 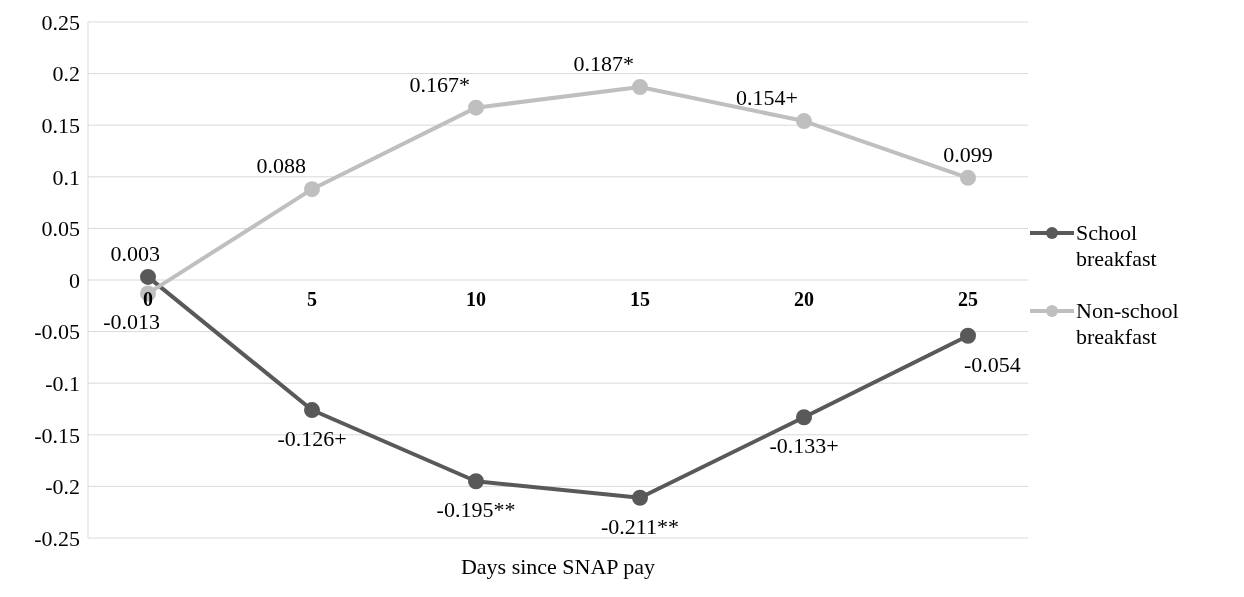 What do you see at coordinates (1128, 324) in the screenshot?
I see `legend-label: Non-school breakfast` at bounding box center [1128, 324].